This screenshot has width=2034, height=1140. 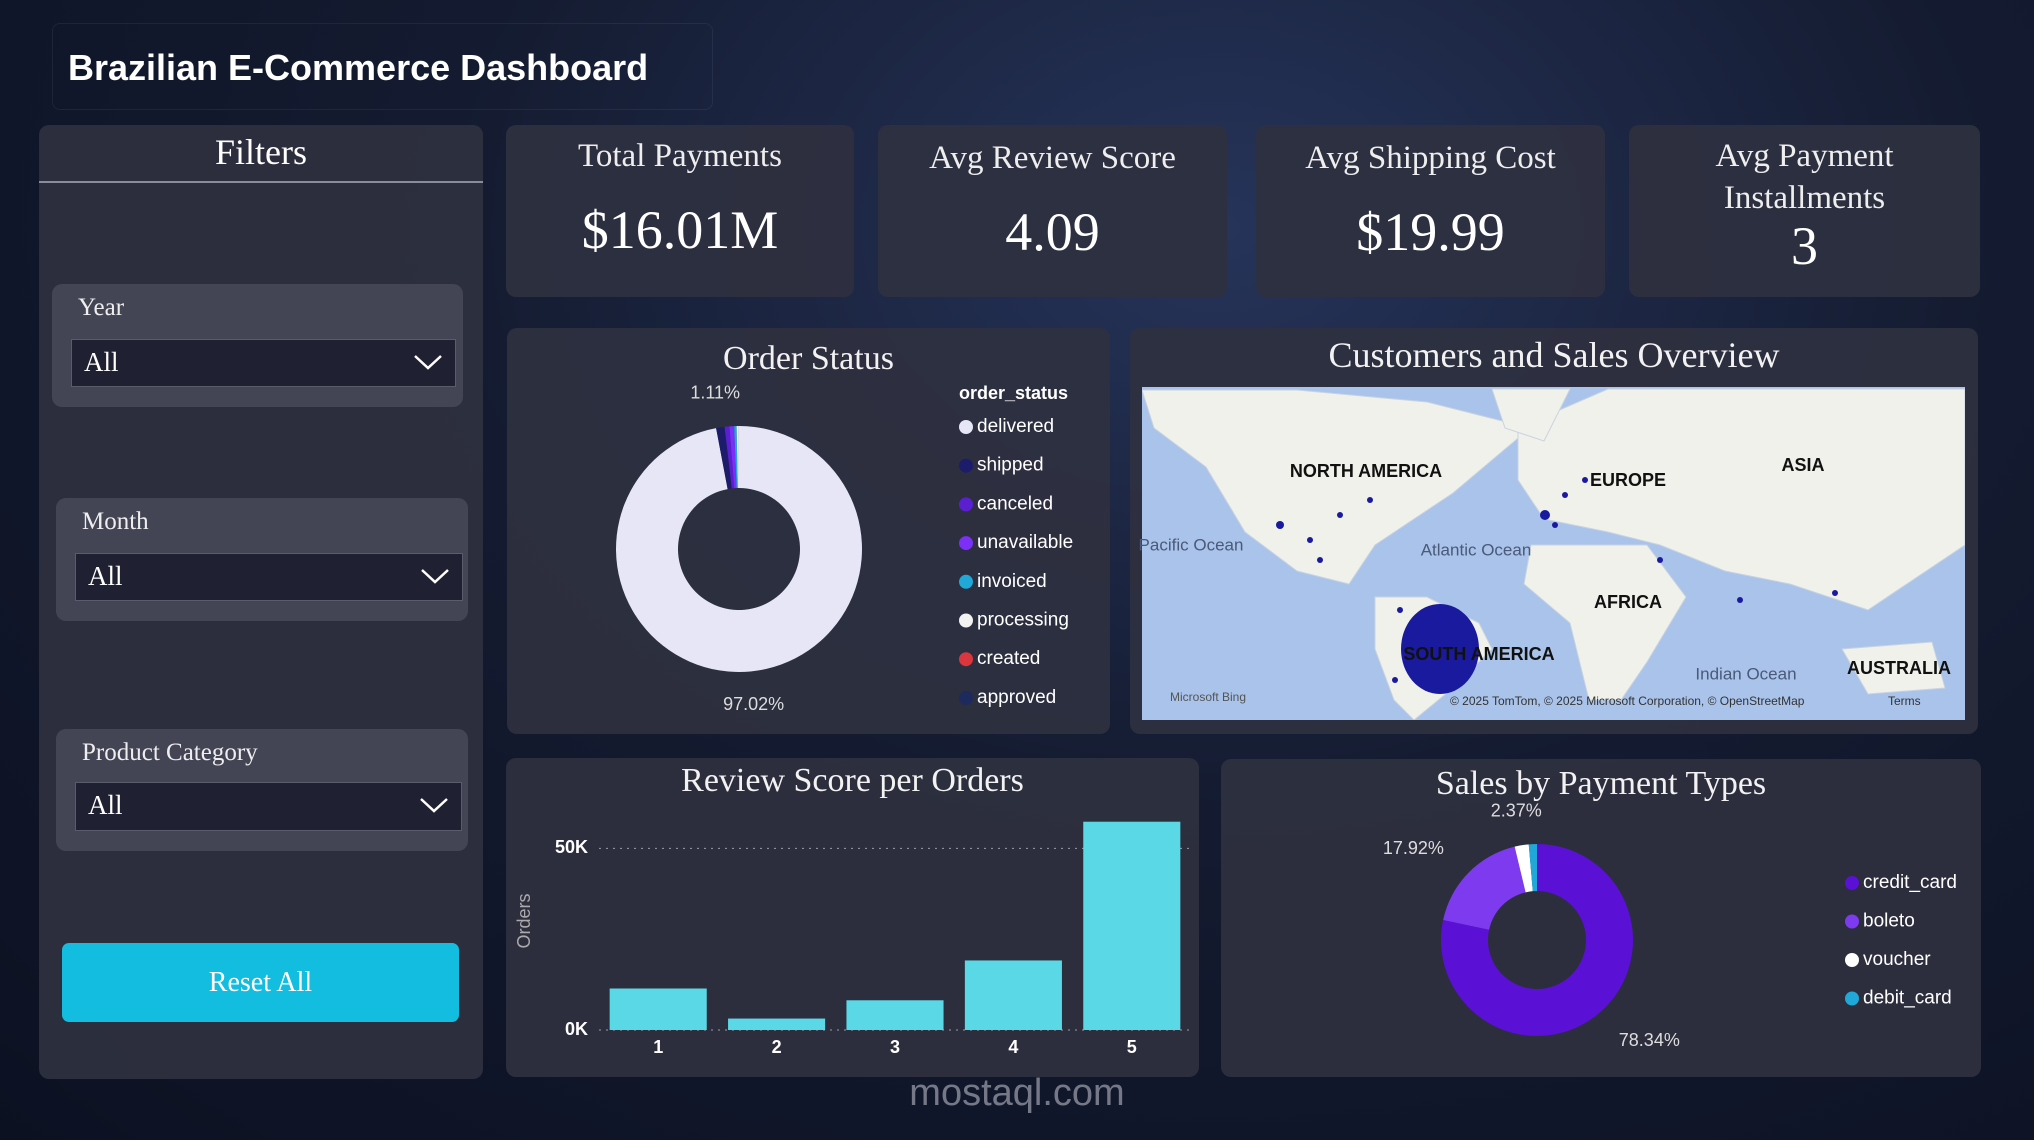 What do you see at coordinates (680, 230) in the screenshot?
I see `kpi-value: $16.01M` at bounding box center [680, 230].